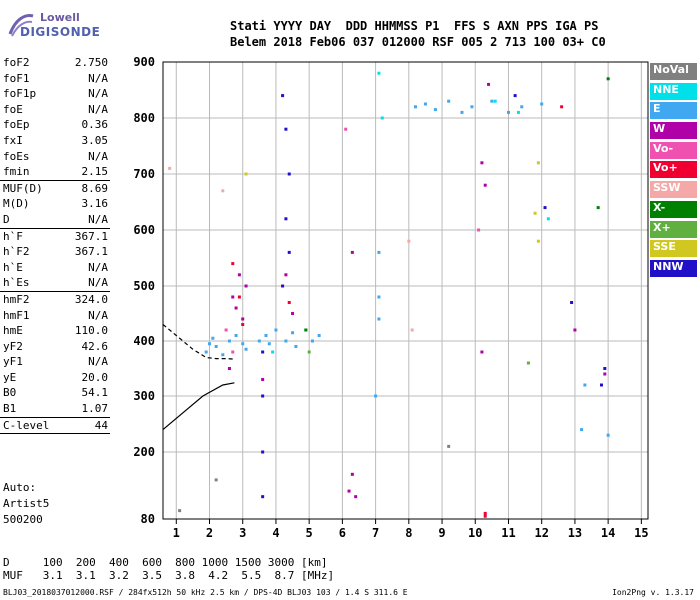  What do you see at coordinates (13, 331) in the screenshot?
I see `param-key: hmE` at bounding box center [13, 331].